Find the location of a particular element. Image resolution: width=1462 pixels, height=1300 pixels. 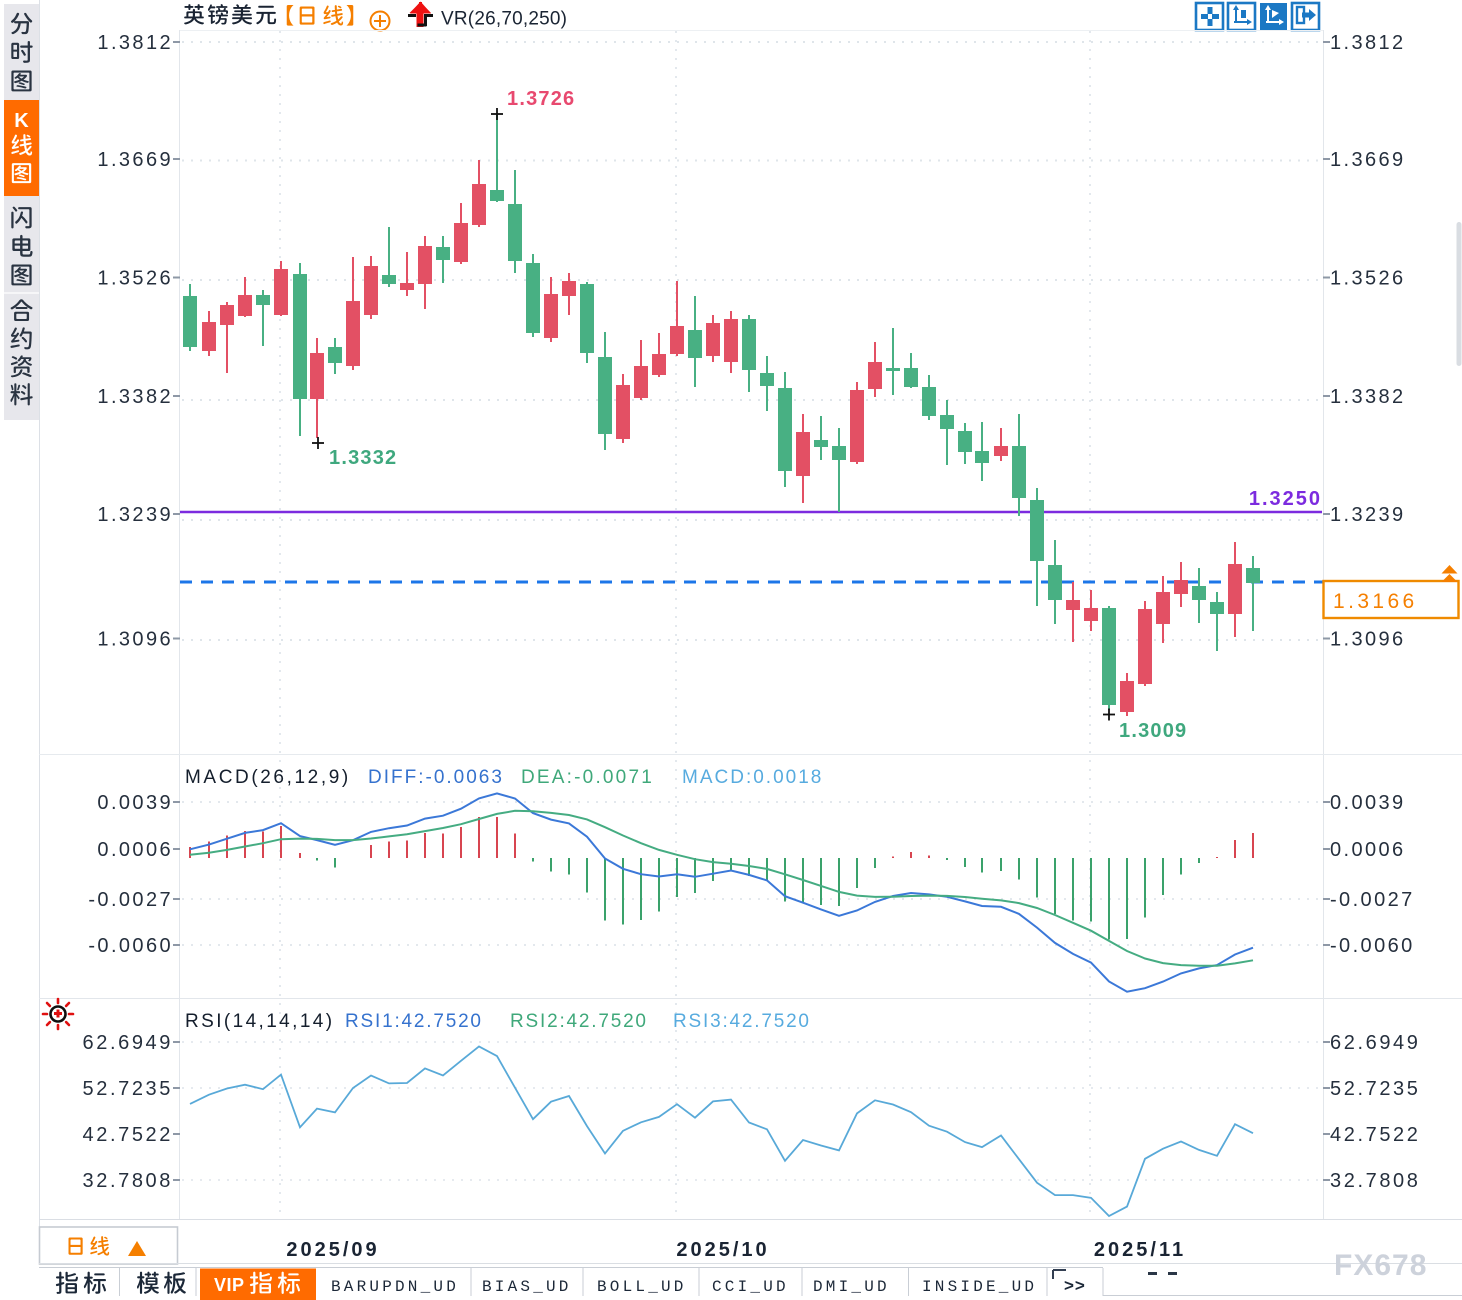

svg-text: CCI_UD is located at coordinates (750, 1287).